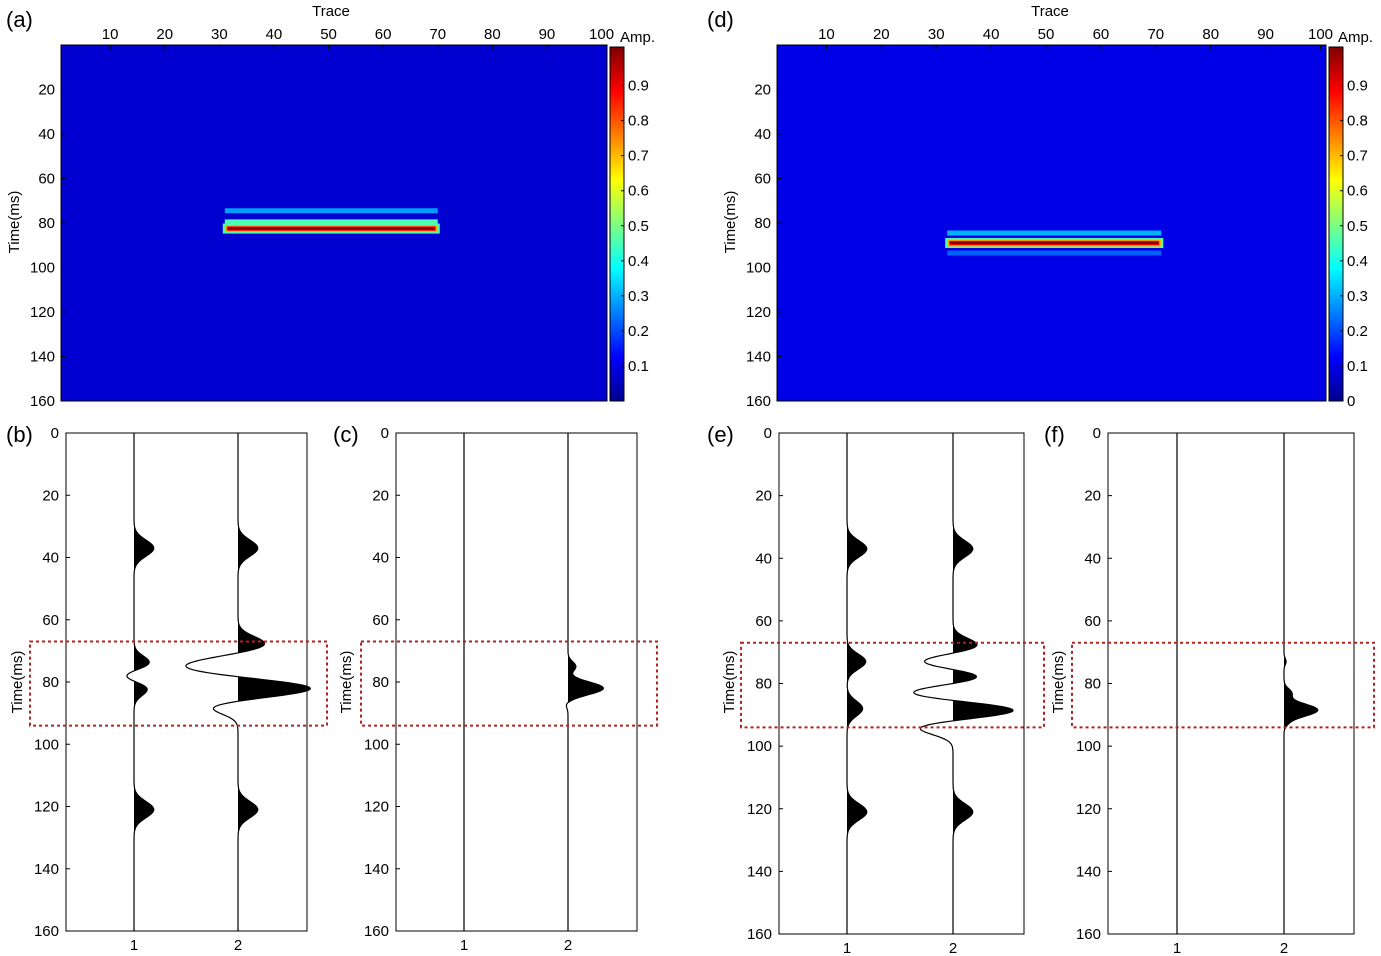 Image resolution: width=1381 pixels, height=956 pixels. What do you see at coordinates (1092, 621) in the screenshot?
I see `y-tick-label-f-60: 60` at bounding box center [1092, 621].